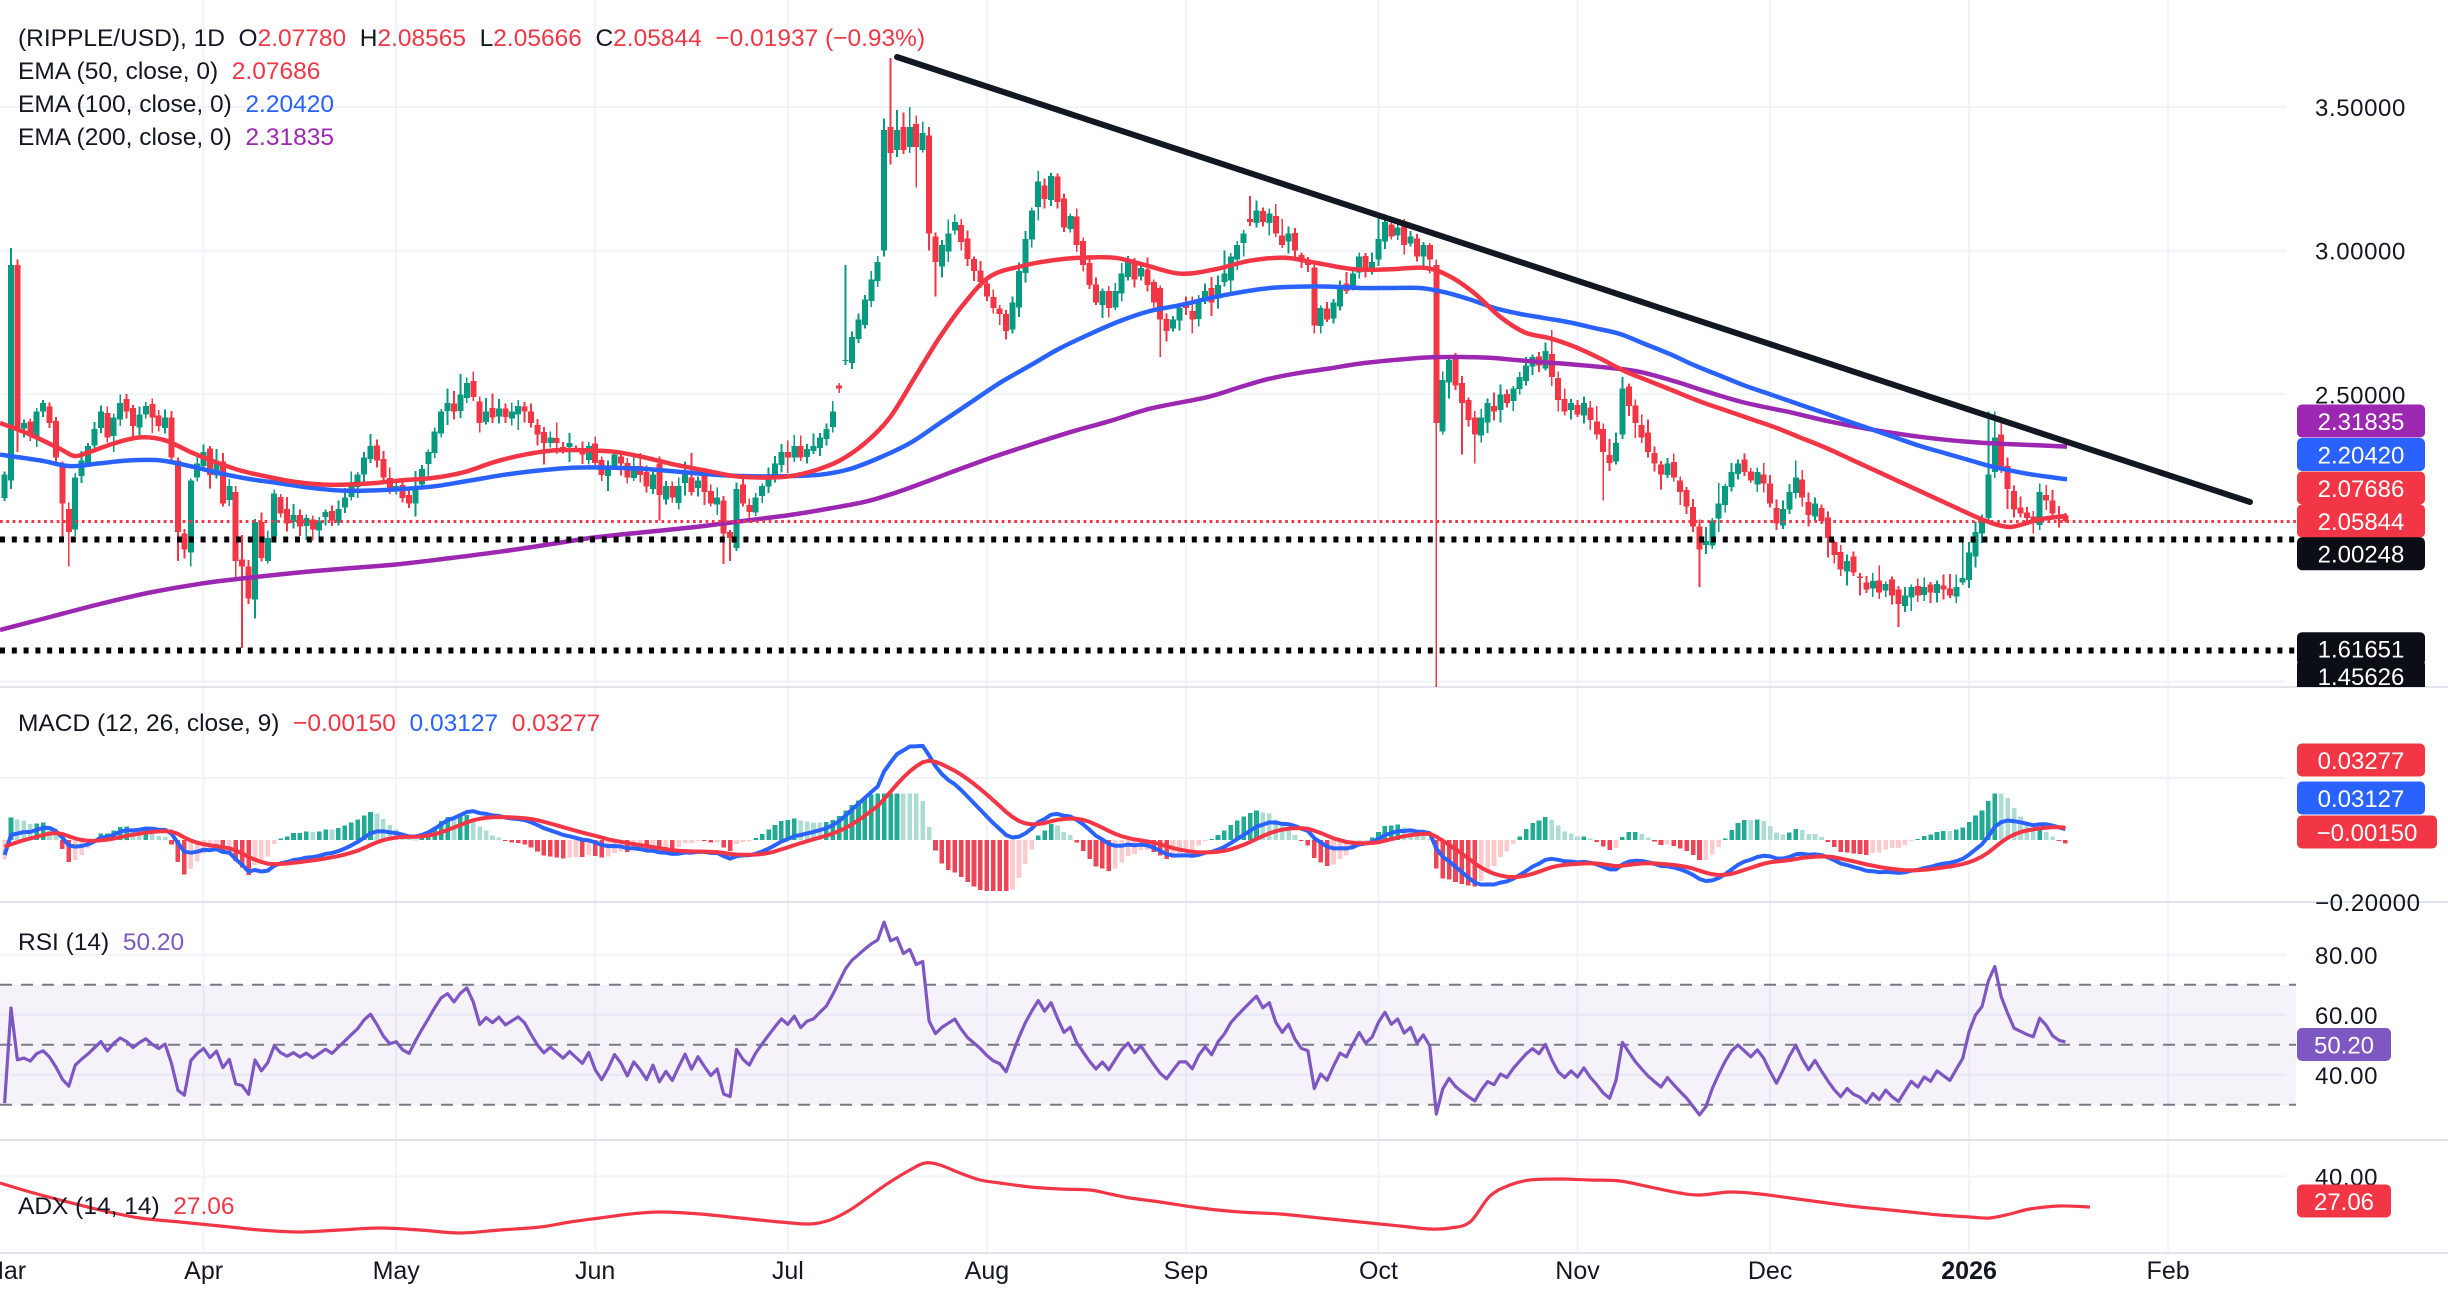 The height and width of the screenshot is (1301, 2448). I want to click on svg-text: Mar, so click(13, 1271).